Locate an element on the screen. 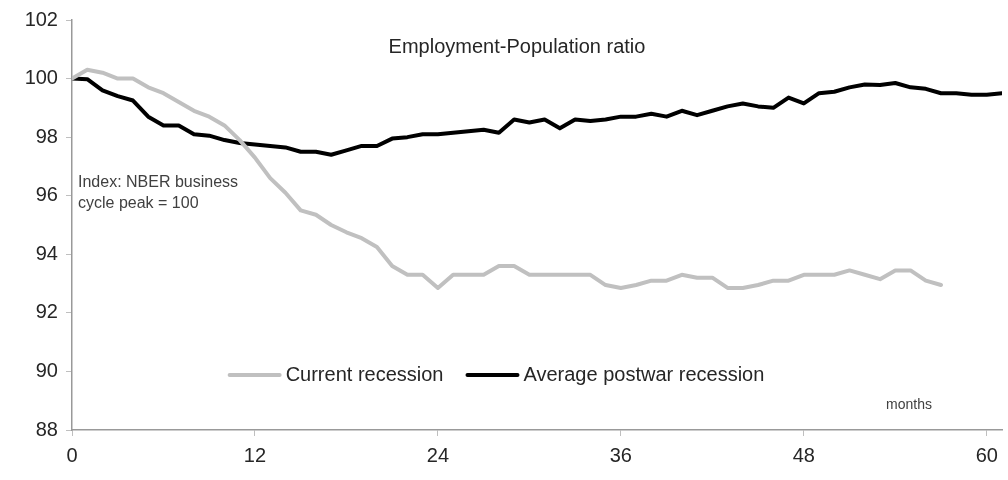  y-tick-label: 96 is located at coordinates (46, 194).